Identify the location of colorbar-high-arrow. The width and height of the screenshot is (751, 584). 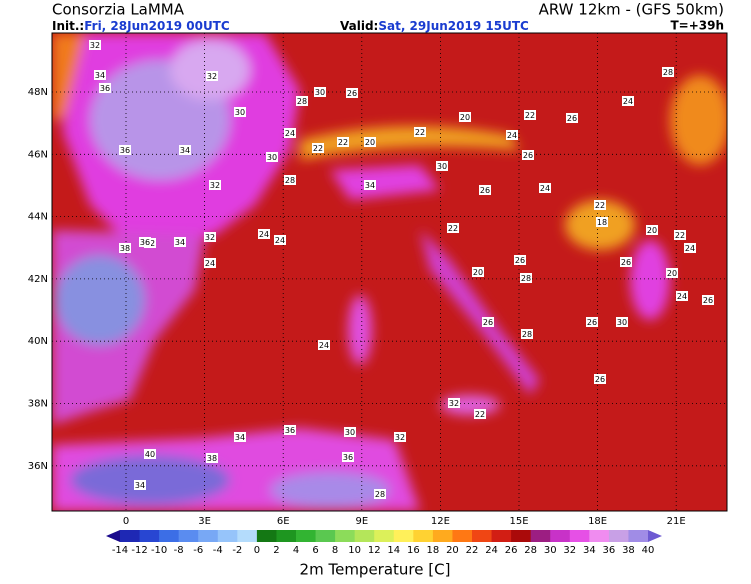
(655, 536).